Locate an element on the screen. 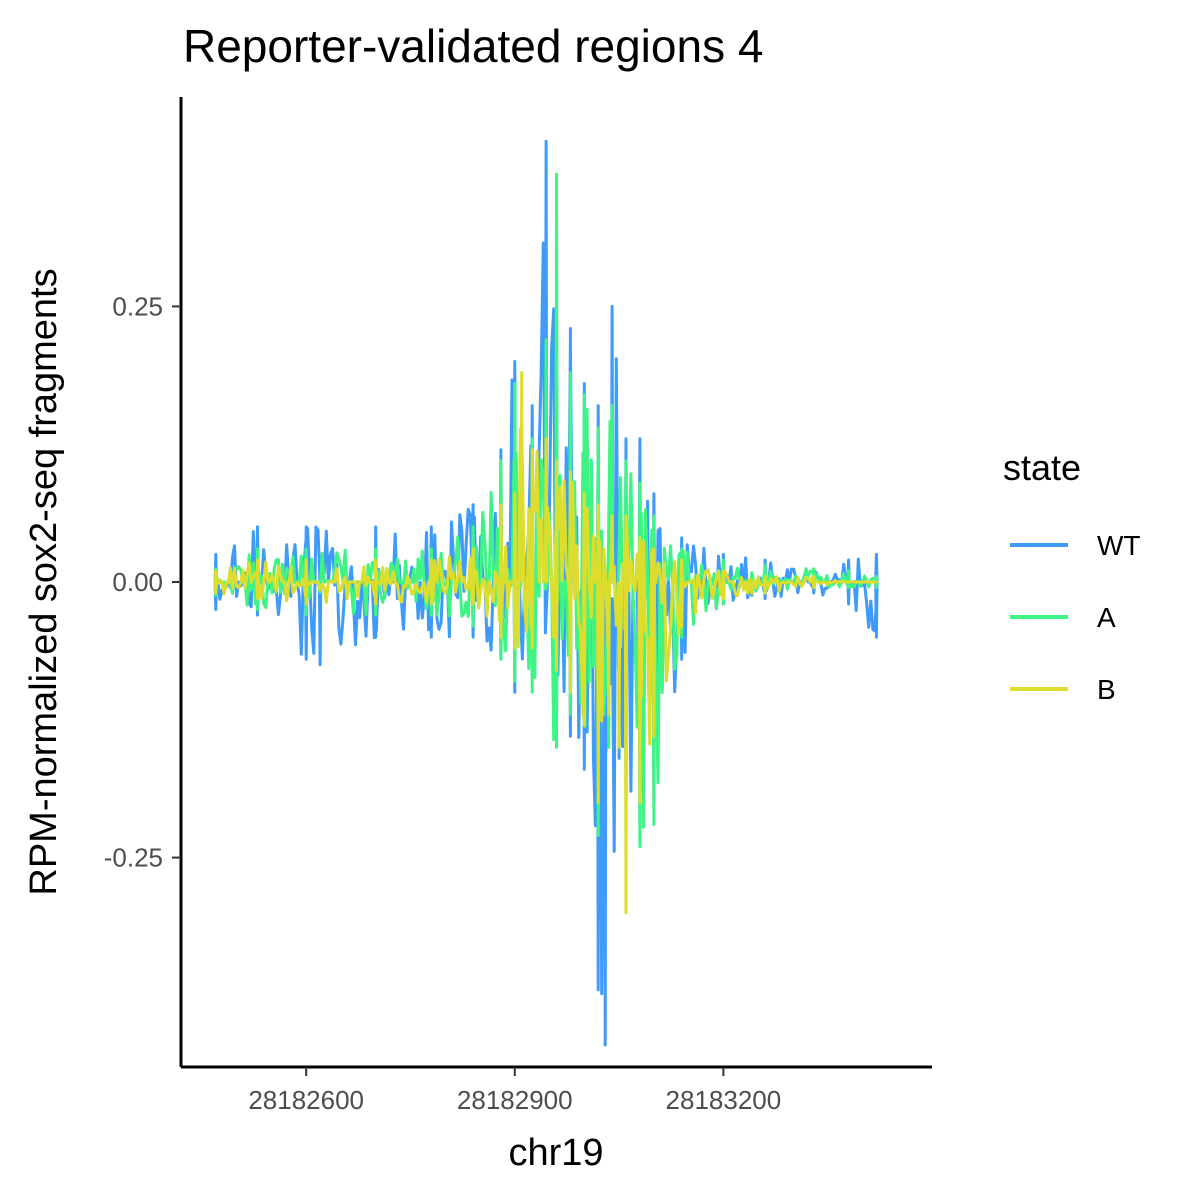  x-tick-label: 28183200 is located at coordinates (724, 1100).